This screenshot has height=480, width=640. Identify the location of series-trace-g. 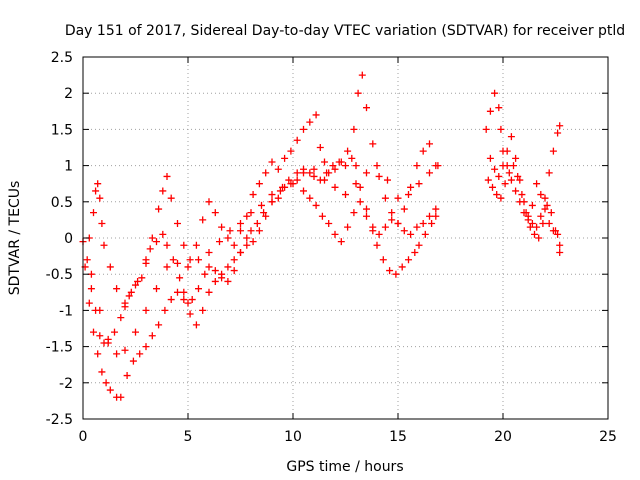
(525, 194).